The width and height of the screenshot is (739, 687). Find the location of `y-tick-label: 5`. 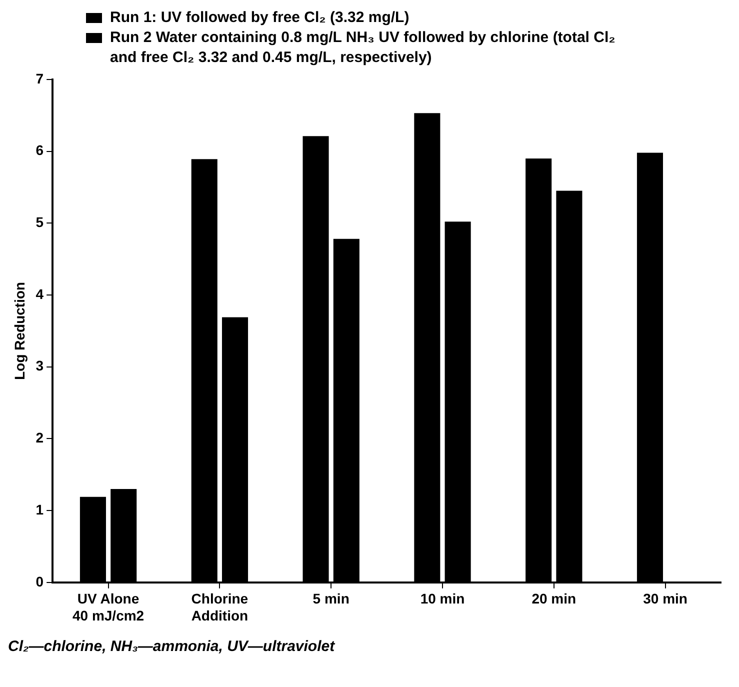

y-tick-label: 5 is located at coordinates (40, 222).